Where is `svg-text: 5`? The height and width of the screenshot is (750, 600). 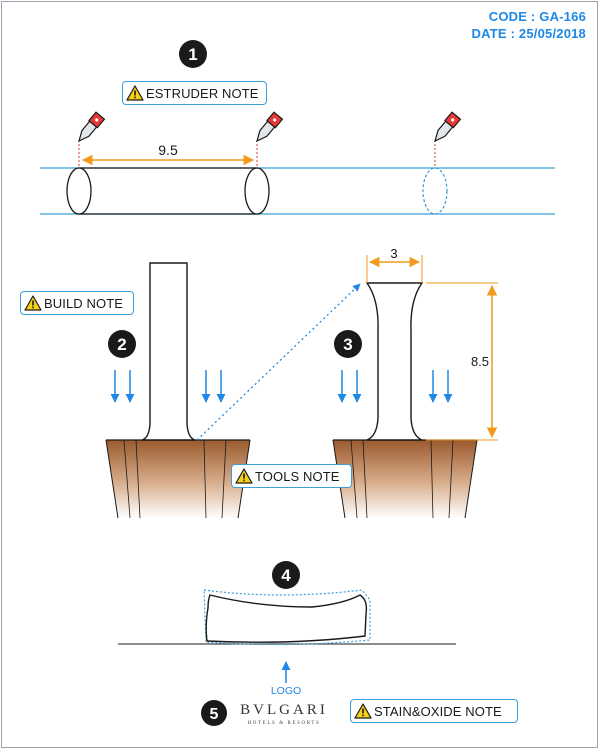 svg-text: 5 is located at coordinates (214, 714).